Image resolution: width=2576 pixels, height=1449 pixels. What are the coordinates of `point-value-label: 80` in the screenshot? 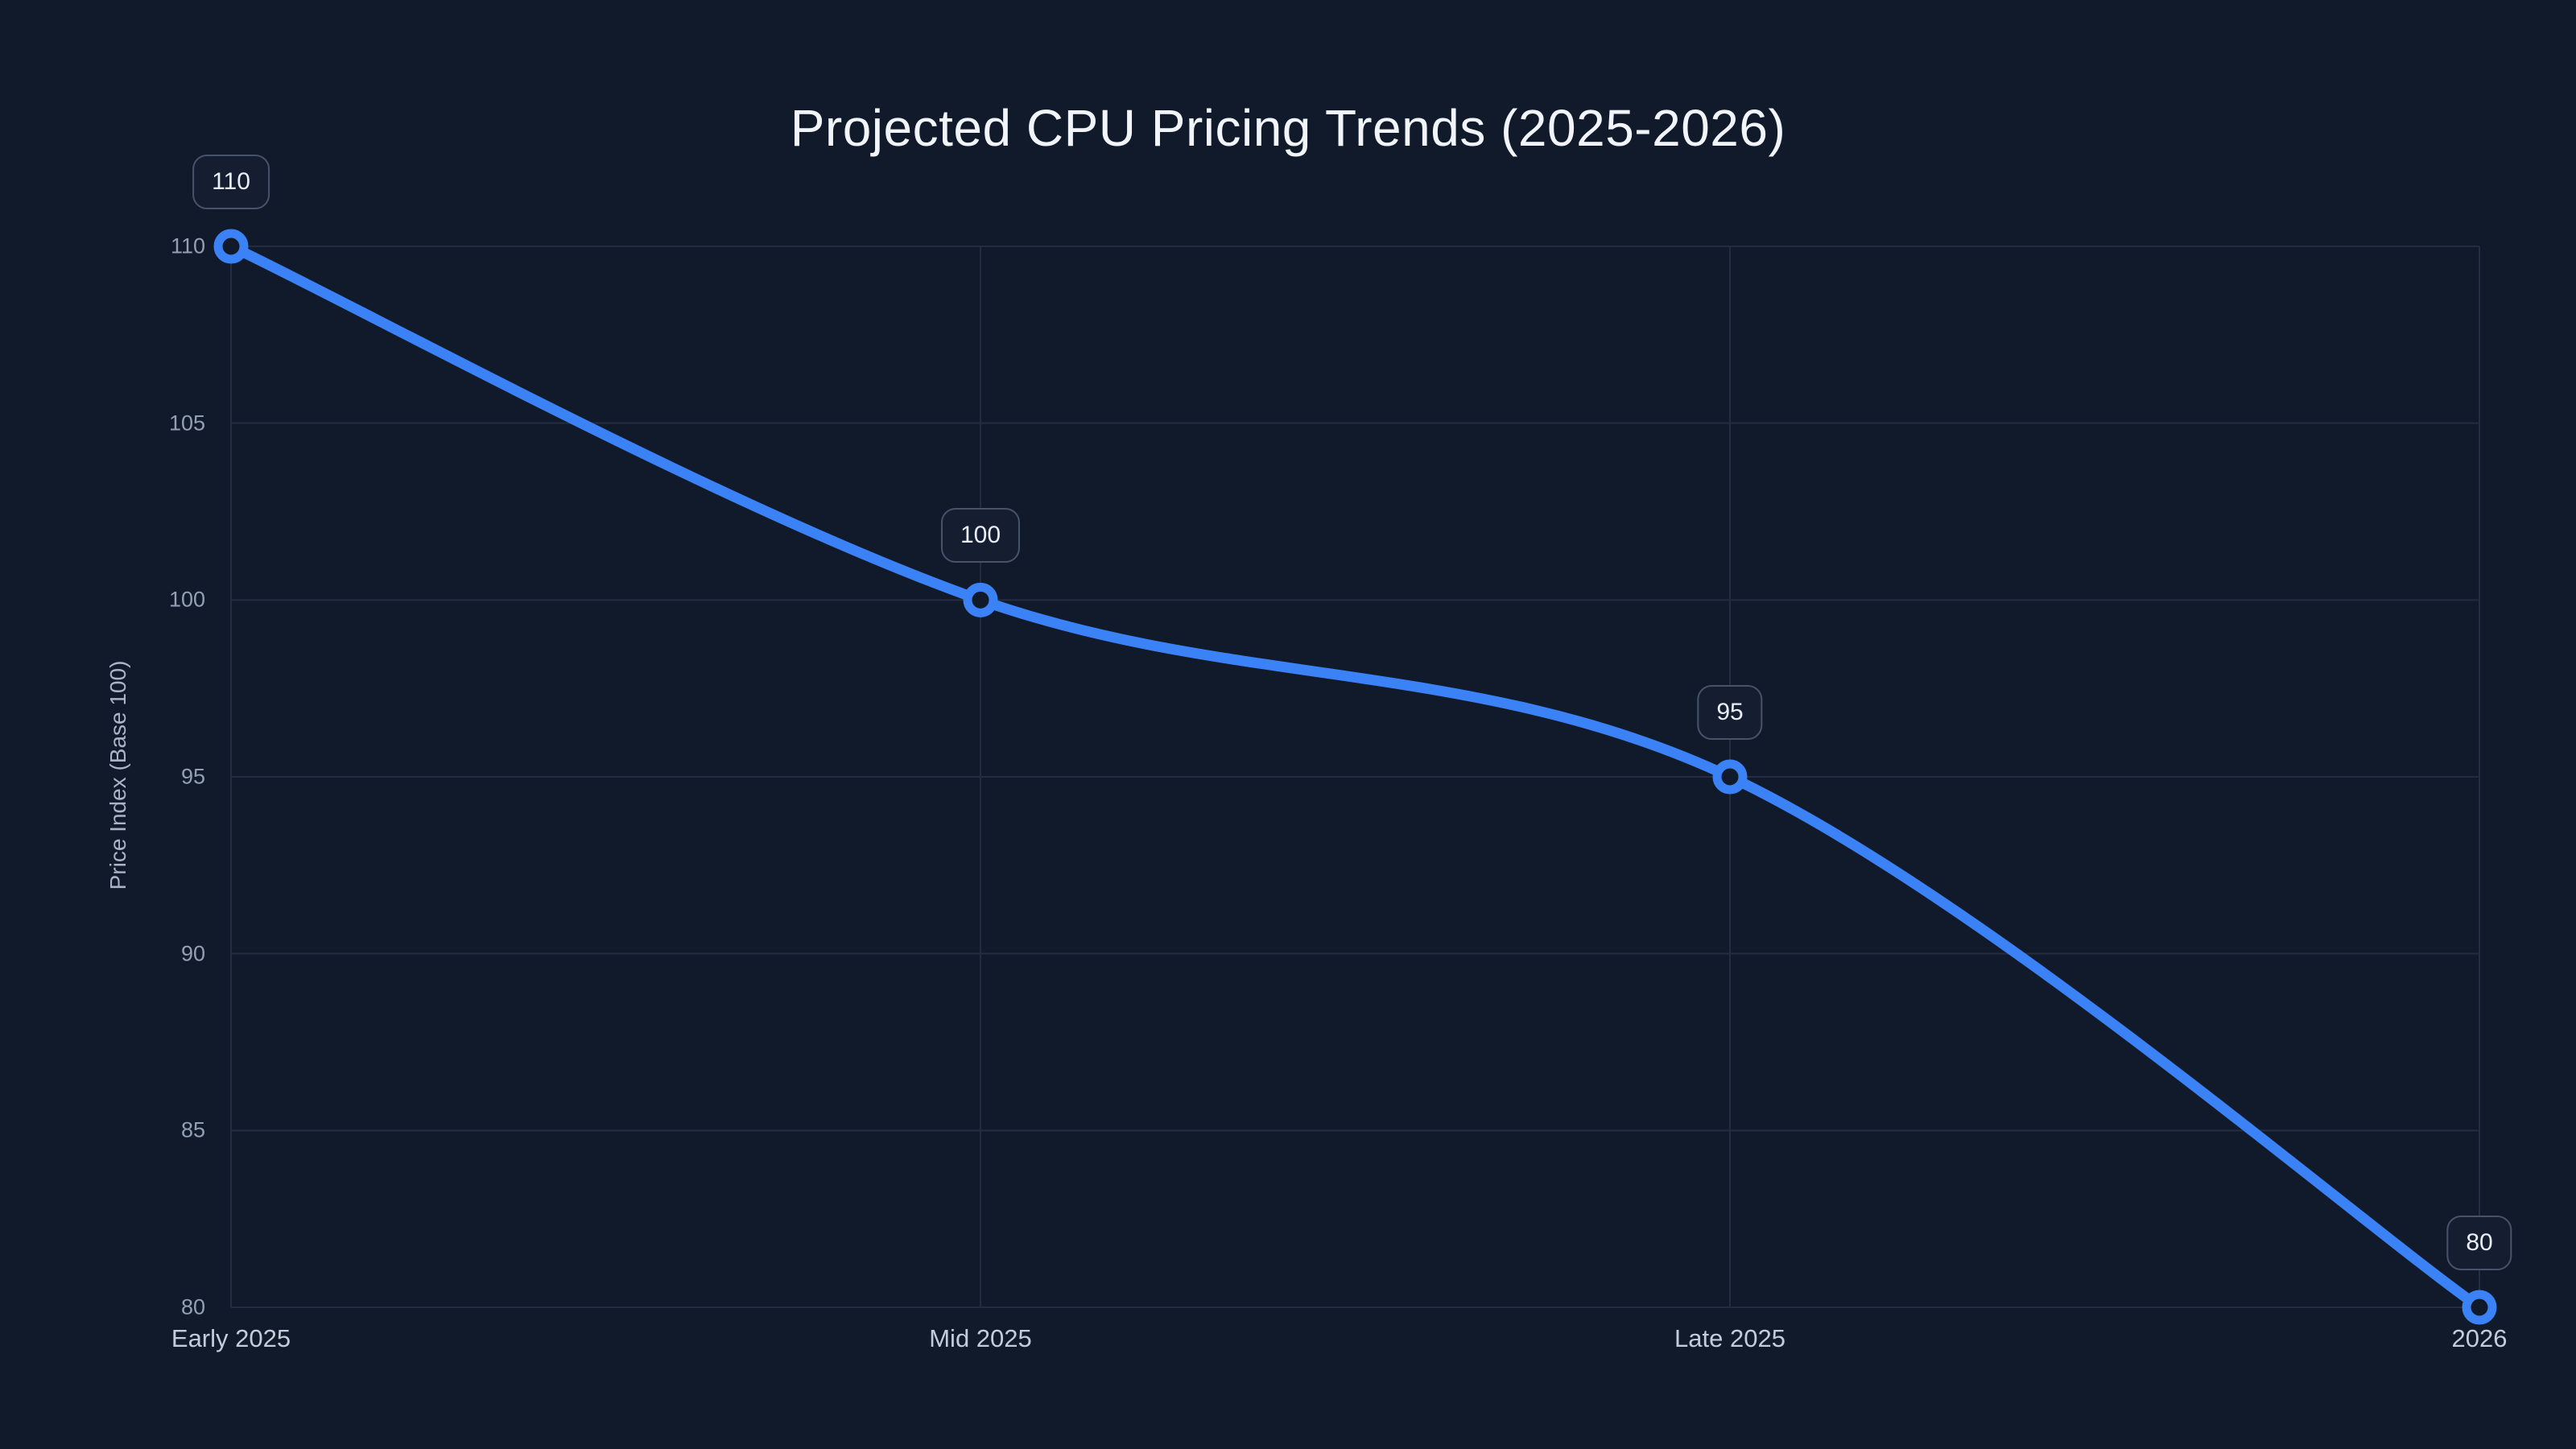 It's located at (2479, 1243).